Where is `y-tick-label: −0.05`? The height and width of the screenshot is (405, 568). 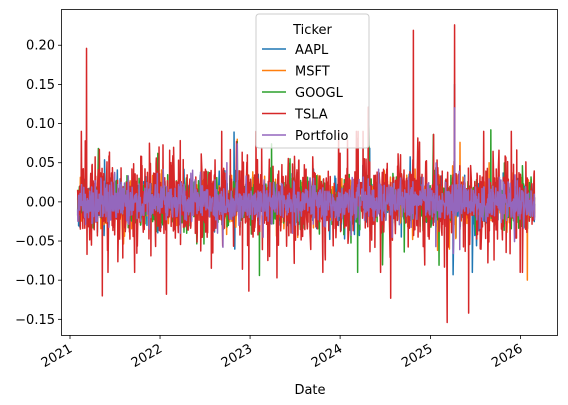
y-tick-label: −0.05 is located at coordinates (35, 242).